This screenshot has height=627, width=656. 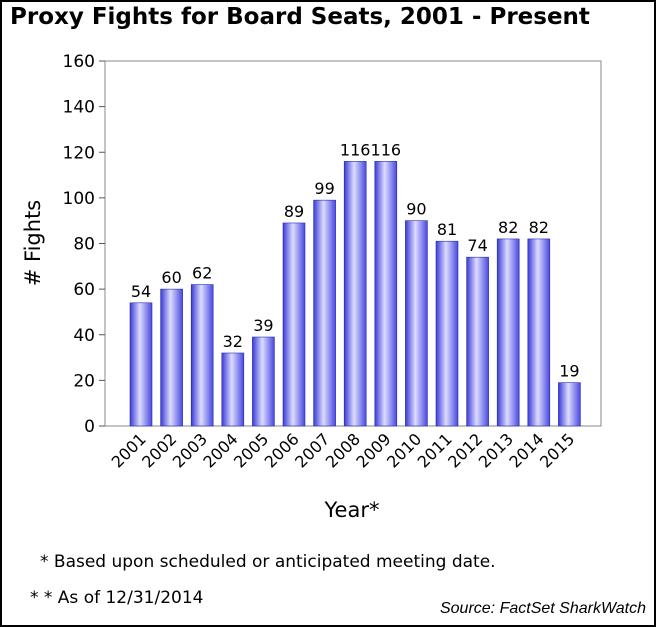 I want to click on data-label-2004: 32, so click(x=233, y=341).